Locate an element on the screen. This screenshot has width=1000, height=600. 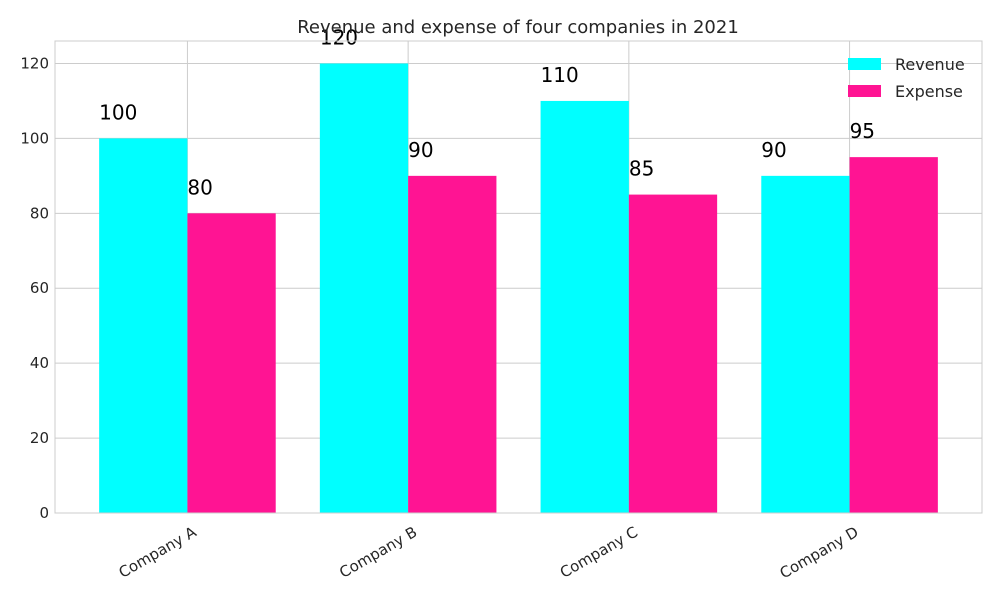
bar-value-label: 100 is located at coordinates (118, 112).